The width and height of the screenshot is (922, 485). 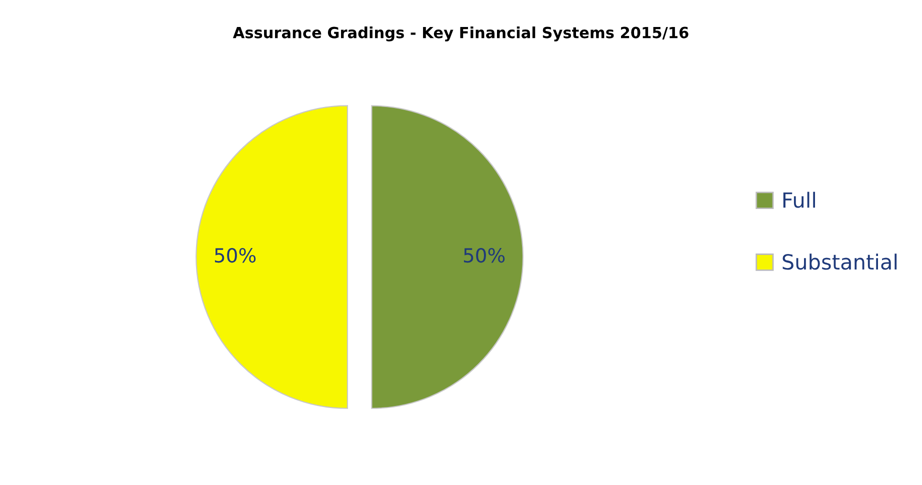 I want to click on legend-label: Substantial, so click(x=839, y=262).